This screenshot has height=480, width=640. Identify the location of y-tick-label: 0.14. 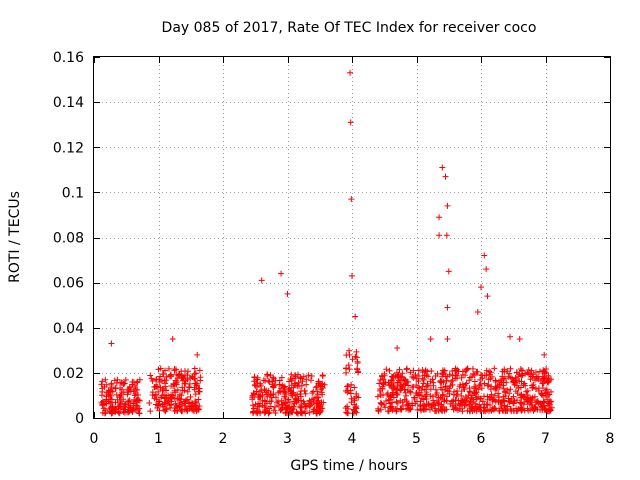
(68, 103).